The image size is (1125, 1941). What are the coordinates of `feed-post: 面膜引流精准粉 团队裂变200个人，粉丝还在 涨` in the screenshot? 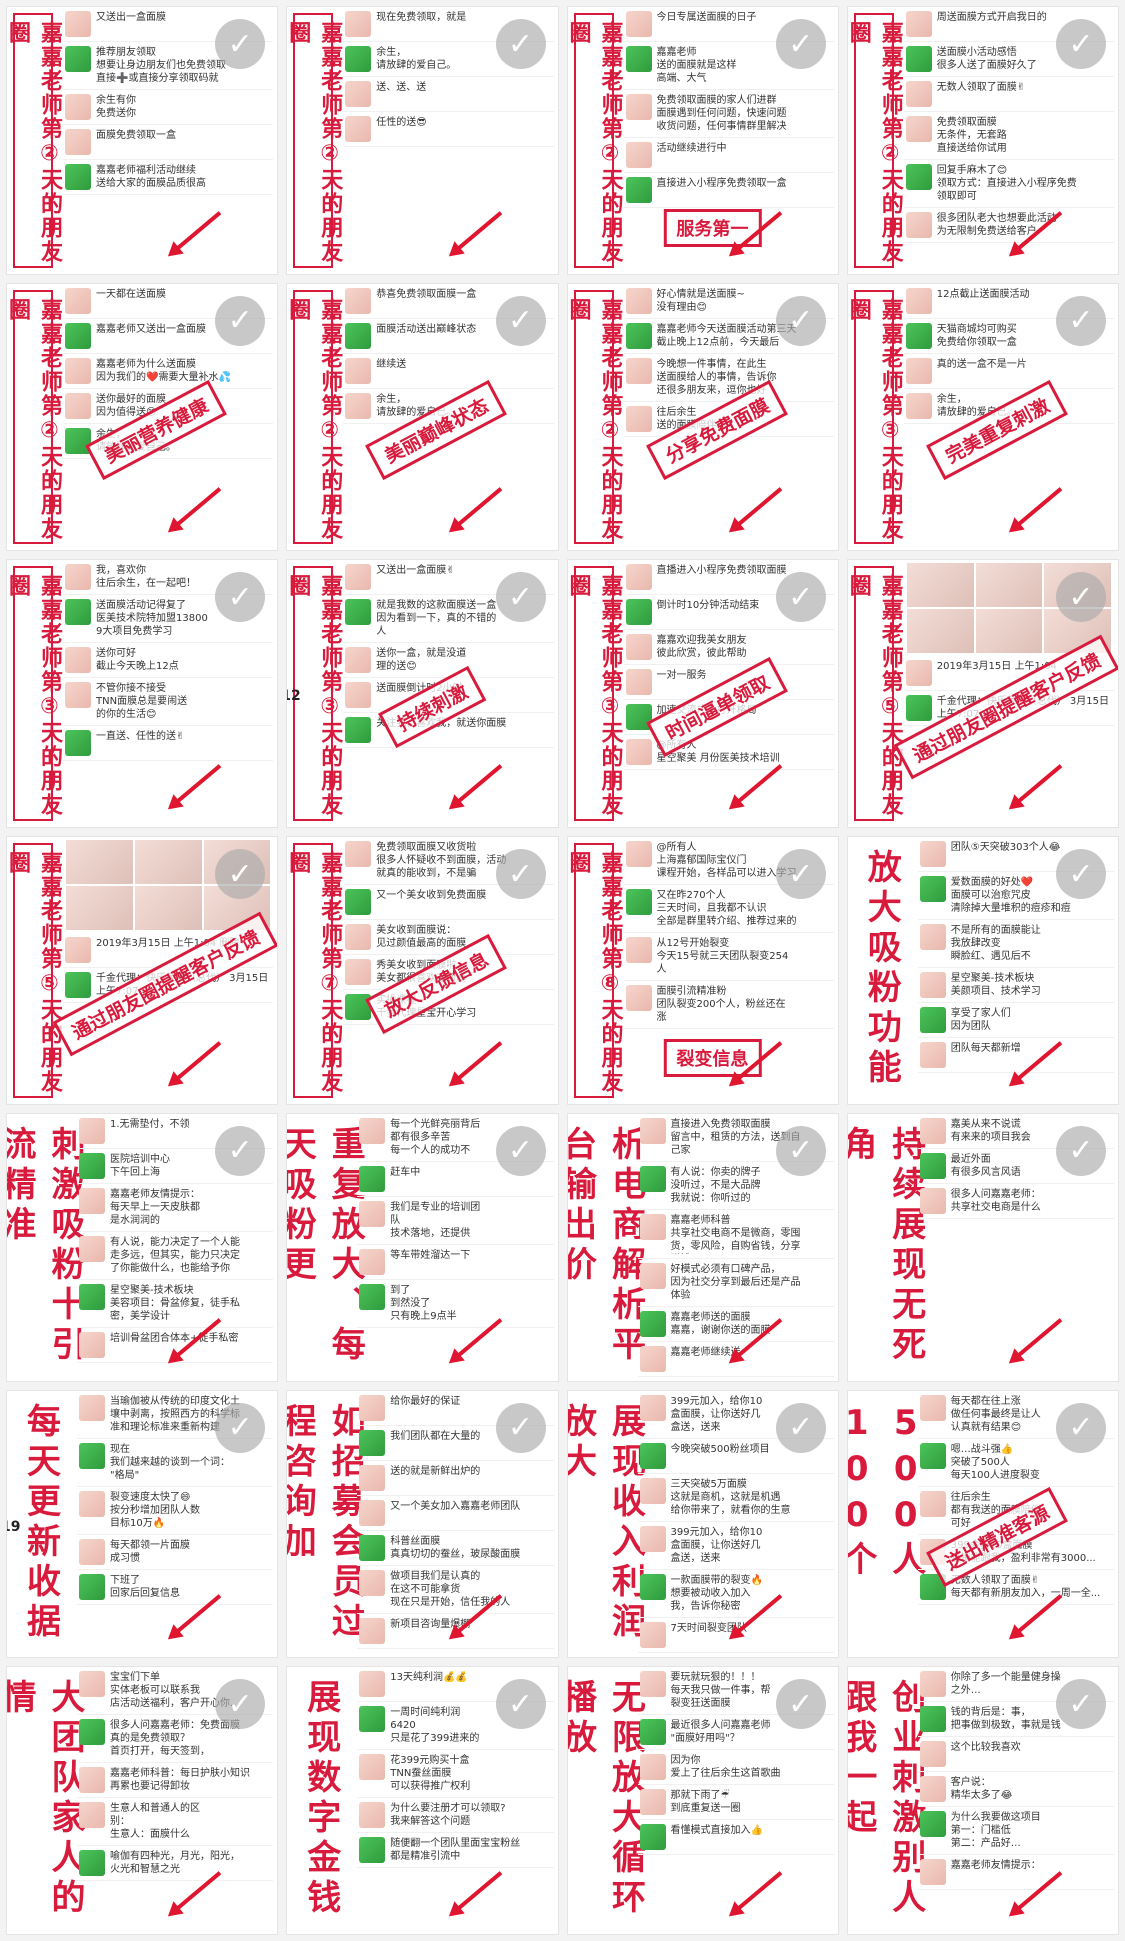 It's located at (728, 1005).